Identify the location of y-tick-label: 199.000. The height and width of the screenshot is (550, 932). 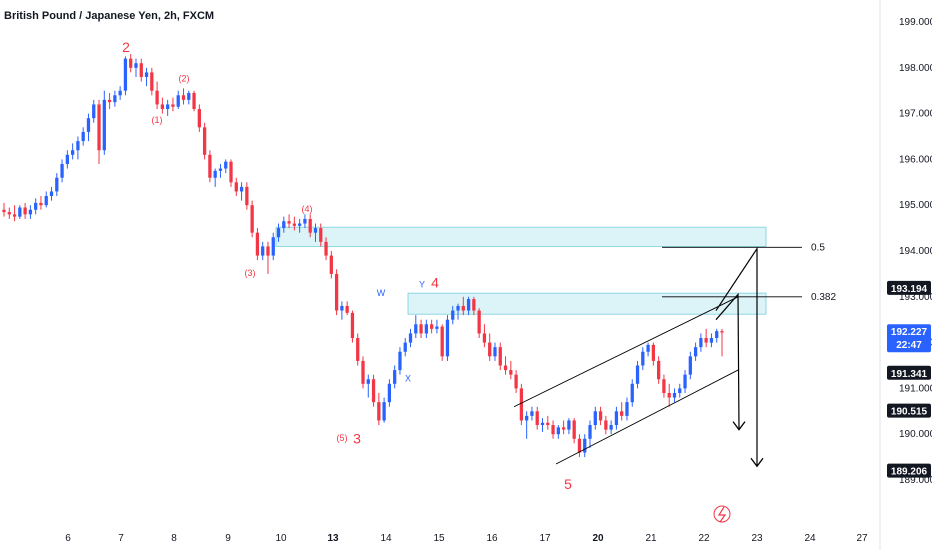
(915, 22).